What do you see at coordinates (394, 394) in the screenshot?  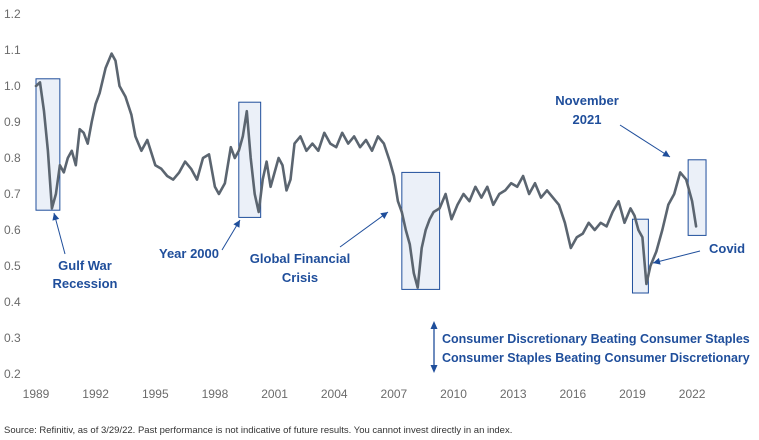 I see `x-tick-label: 2007` at bounding box center [394, 394].